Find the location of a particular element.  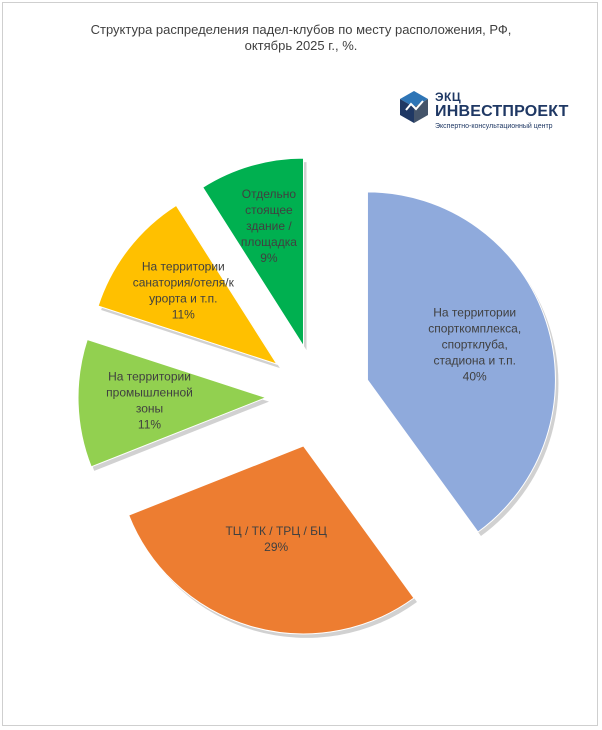

slice-label: урорта и т.п. is located at coordinates (183, 299).